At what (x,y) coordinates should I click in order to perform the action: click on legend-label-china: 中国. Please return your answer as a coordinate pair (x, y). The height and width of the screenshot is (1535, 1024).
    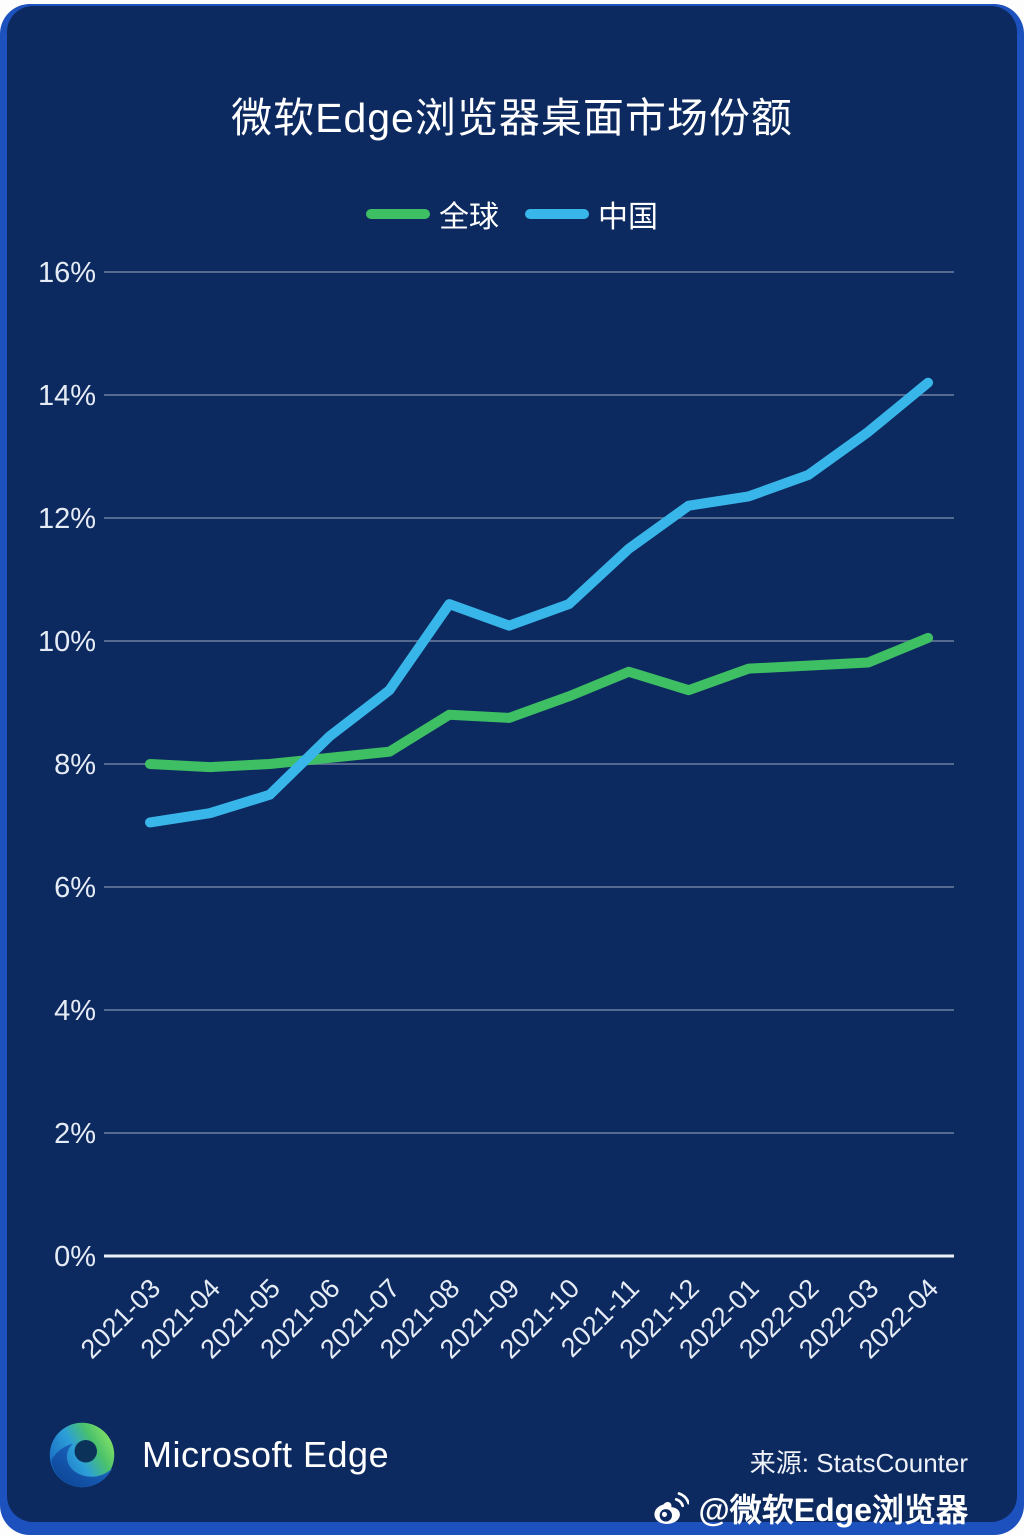
    Looking at the image, I should click on (628, 217).